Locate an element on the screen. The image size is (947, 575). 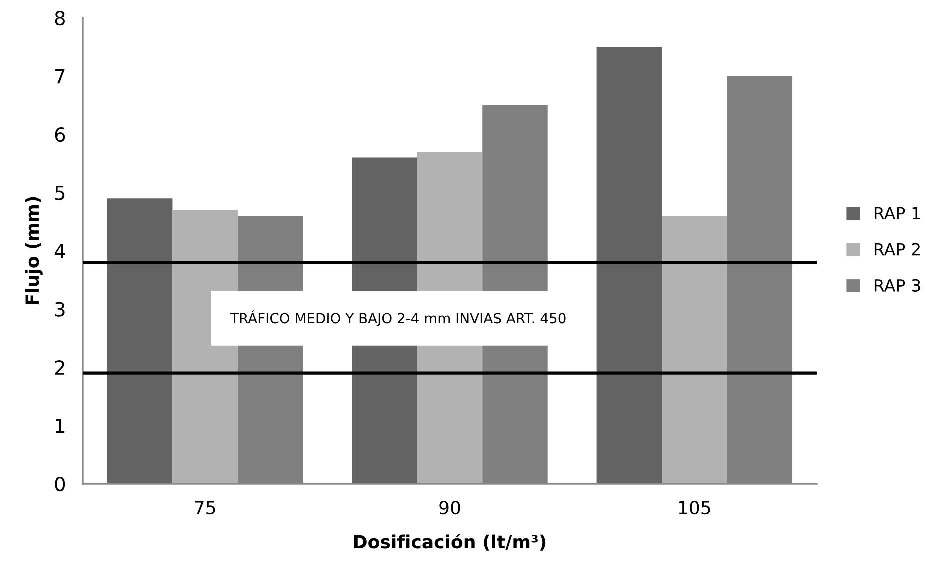
y-axis-title: Flujo (mm) is located at coordinates (34, 251).